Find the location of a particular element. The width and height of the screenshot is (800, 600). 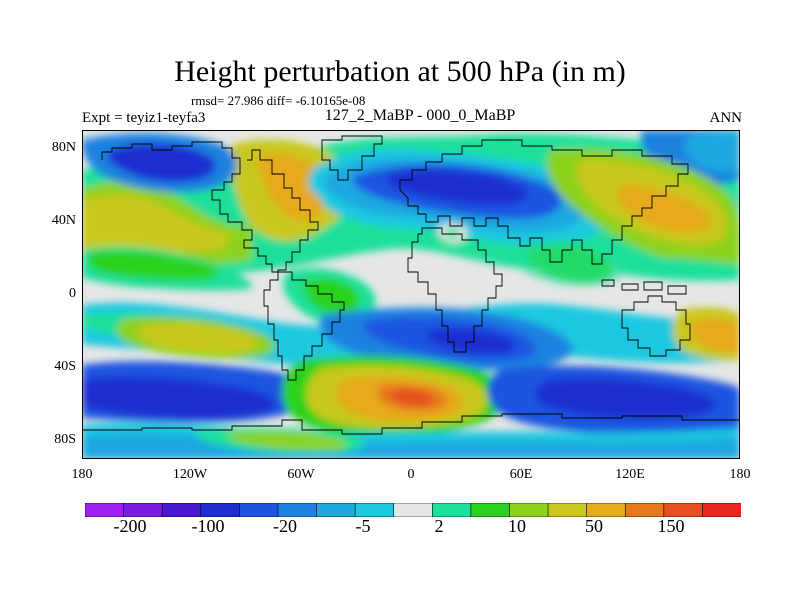

colorbar-label-10: 10 is located at coordinates (517, 526).